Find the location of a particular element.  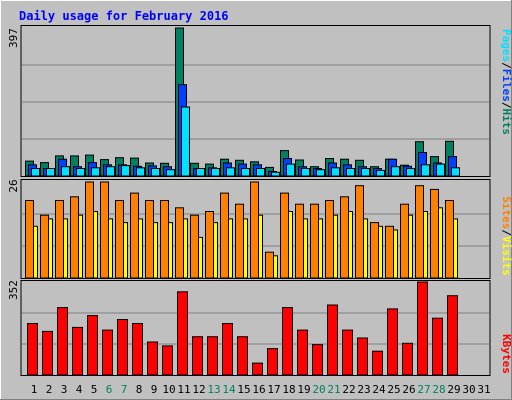

x-tick-label-3: 3 is located at coordinates (64, 389).